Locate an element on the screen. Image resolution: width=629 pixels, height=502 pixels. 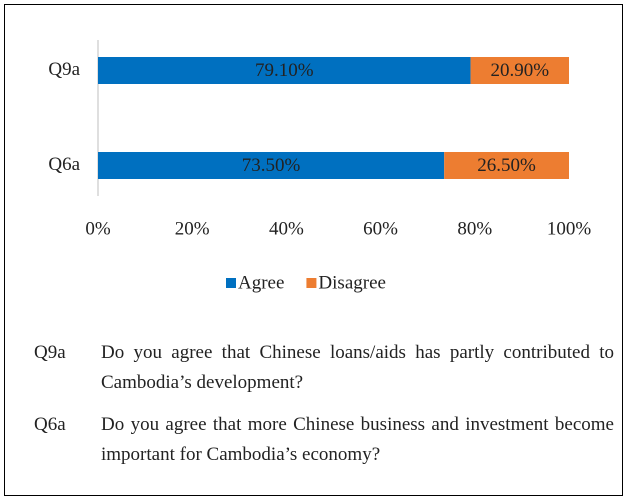
y-tick-label: Q6a is located at coordinates (64, 164).